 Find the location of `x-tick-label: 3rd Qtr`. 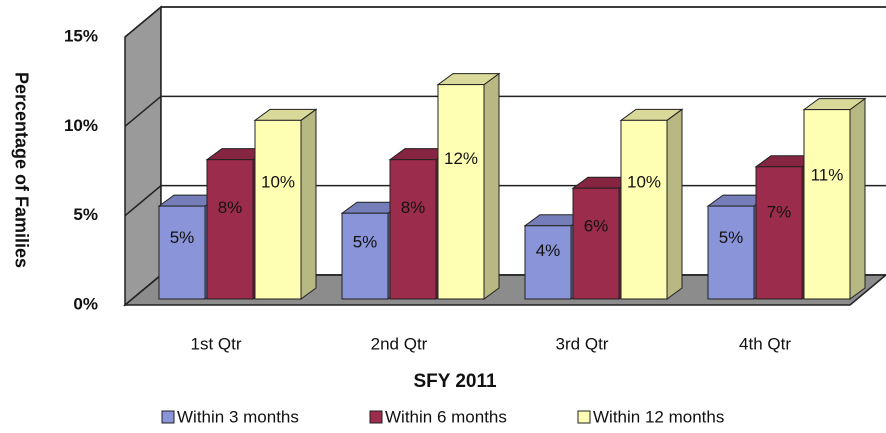

x-tick-label: 3rd Qtr is located at coordinates (582, 343).